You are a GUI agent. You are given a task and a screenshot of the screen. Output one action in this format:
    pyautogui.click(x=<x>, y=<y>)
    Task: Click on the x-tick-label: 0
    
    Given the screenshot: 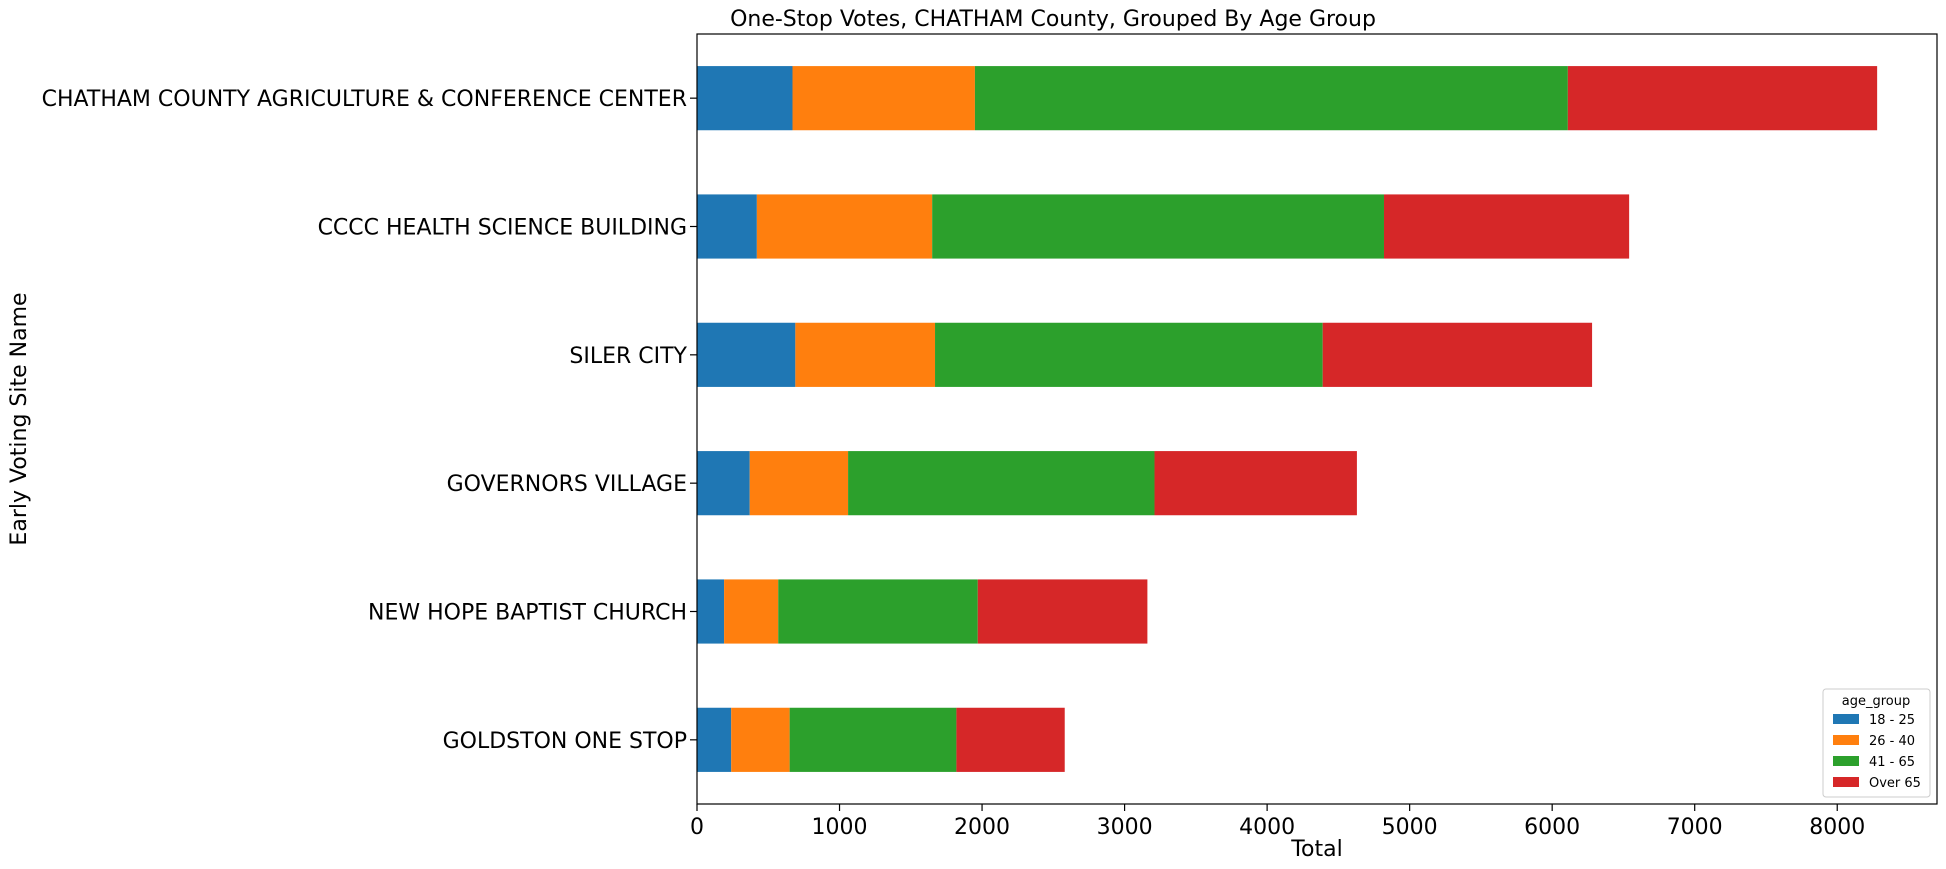 What is the action you would take?
    pyautogui.click(x=697, y=827)
    